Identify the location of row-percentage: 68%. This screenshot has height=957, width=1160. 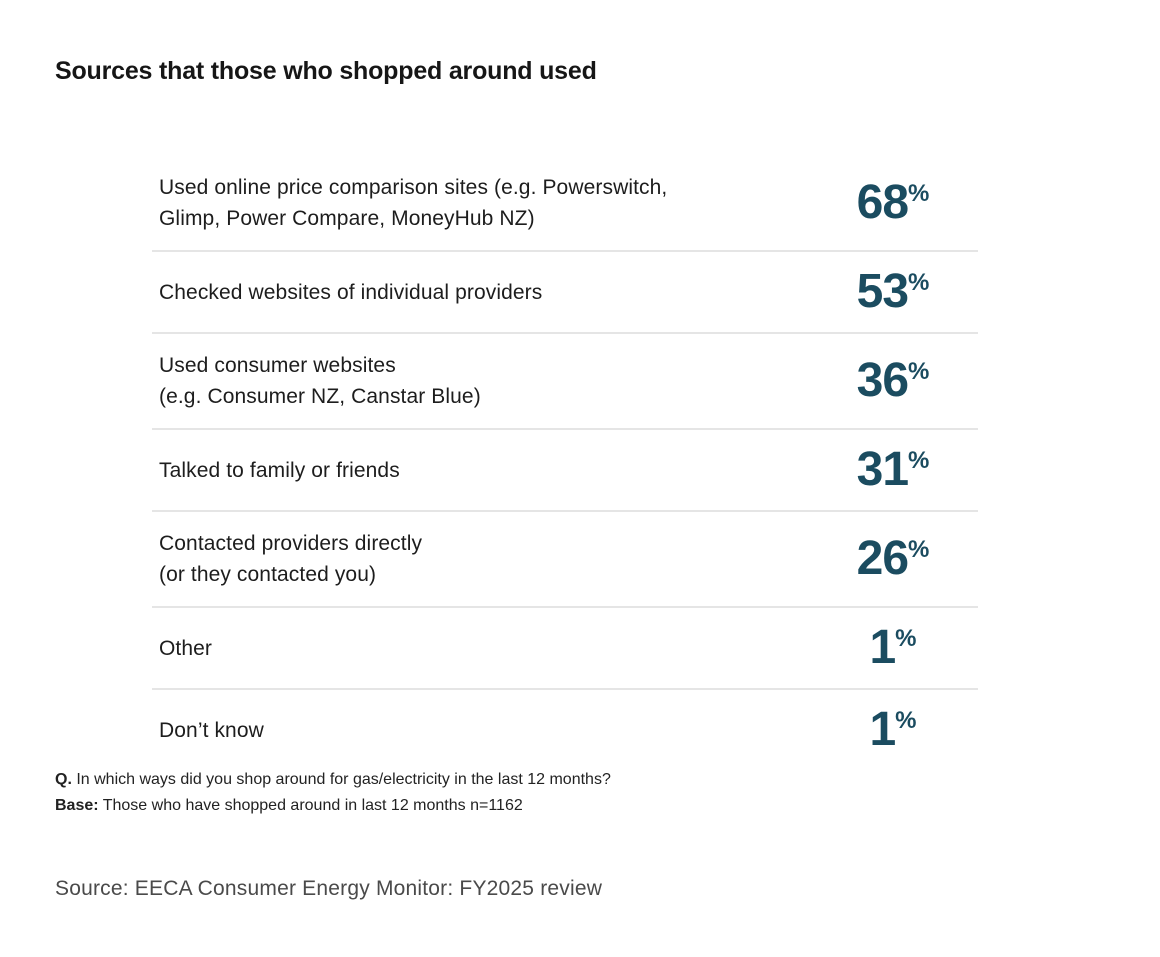
(893, 203).